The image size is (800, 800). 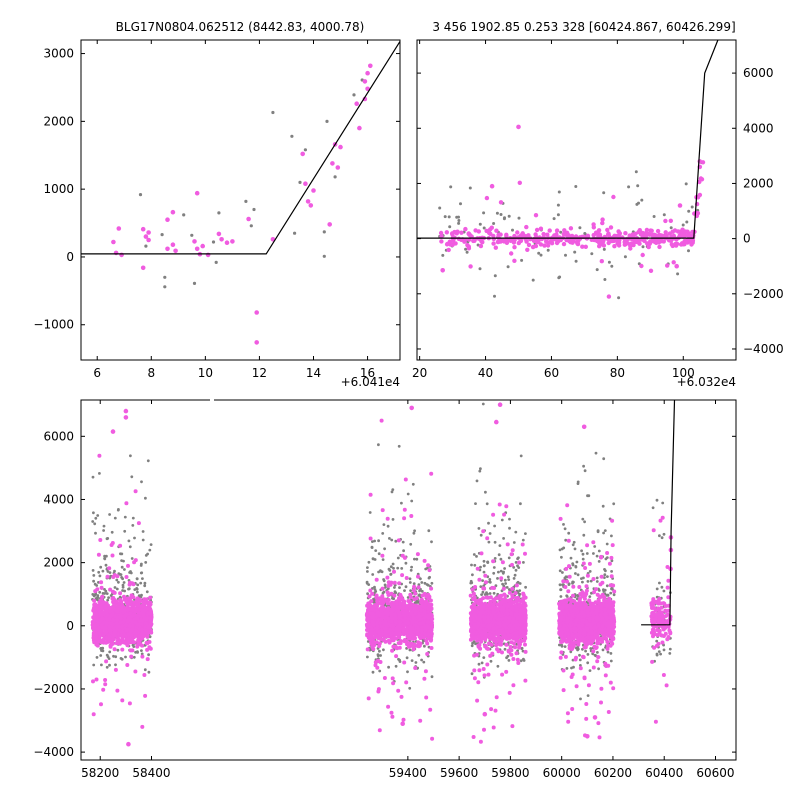 I want to click on p2-xtick-label: 20, so click(x=419, y=373).